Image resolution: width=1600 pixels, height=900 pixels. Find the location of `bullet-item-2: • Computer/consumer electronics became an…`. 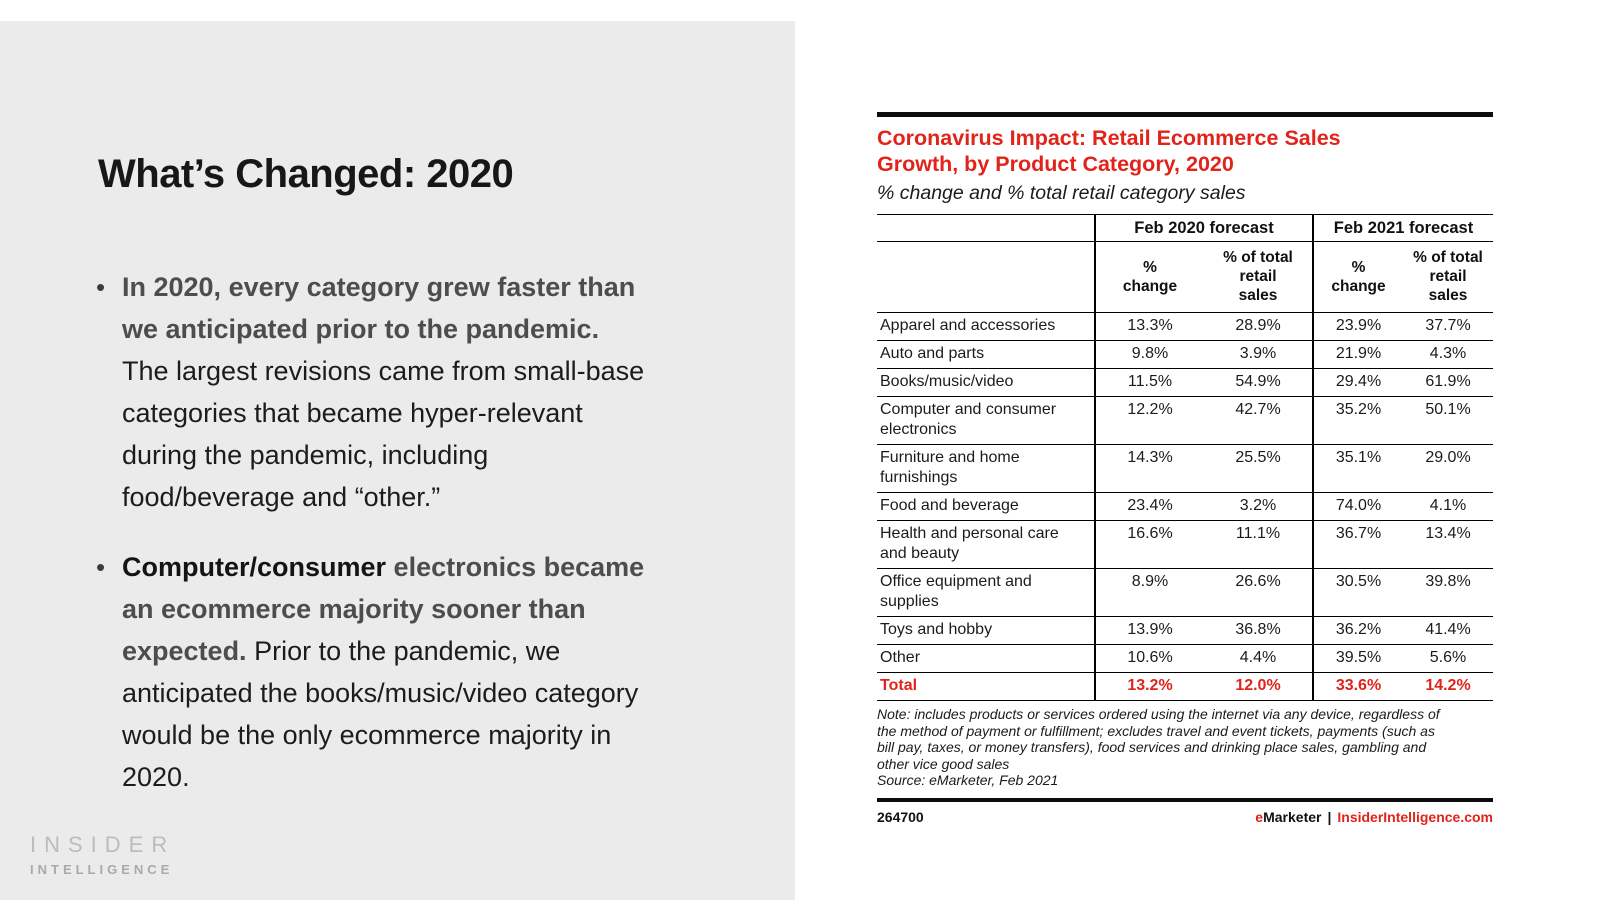

bullet-item-2: • Computer/consumer electronics became an… is located at coordinates (411, 672).